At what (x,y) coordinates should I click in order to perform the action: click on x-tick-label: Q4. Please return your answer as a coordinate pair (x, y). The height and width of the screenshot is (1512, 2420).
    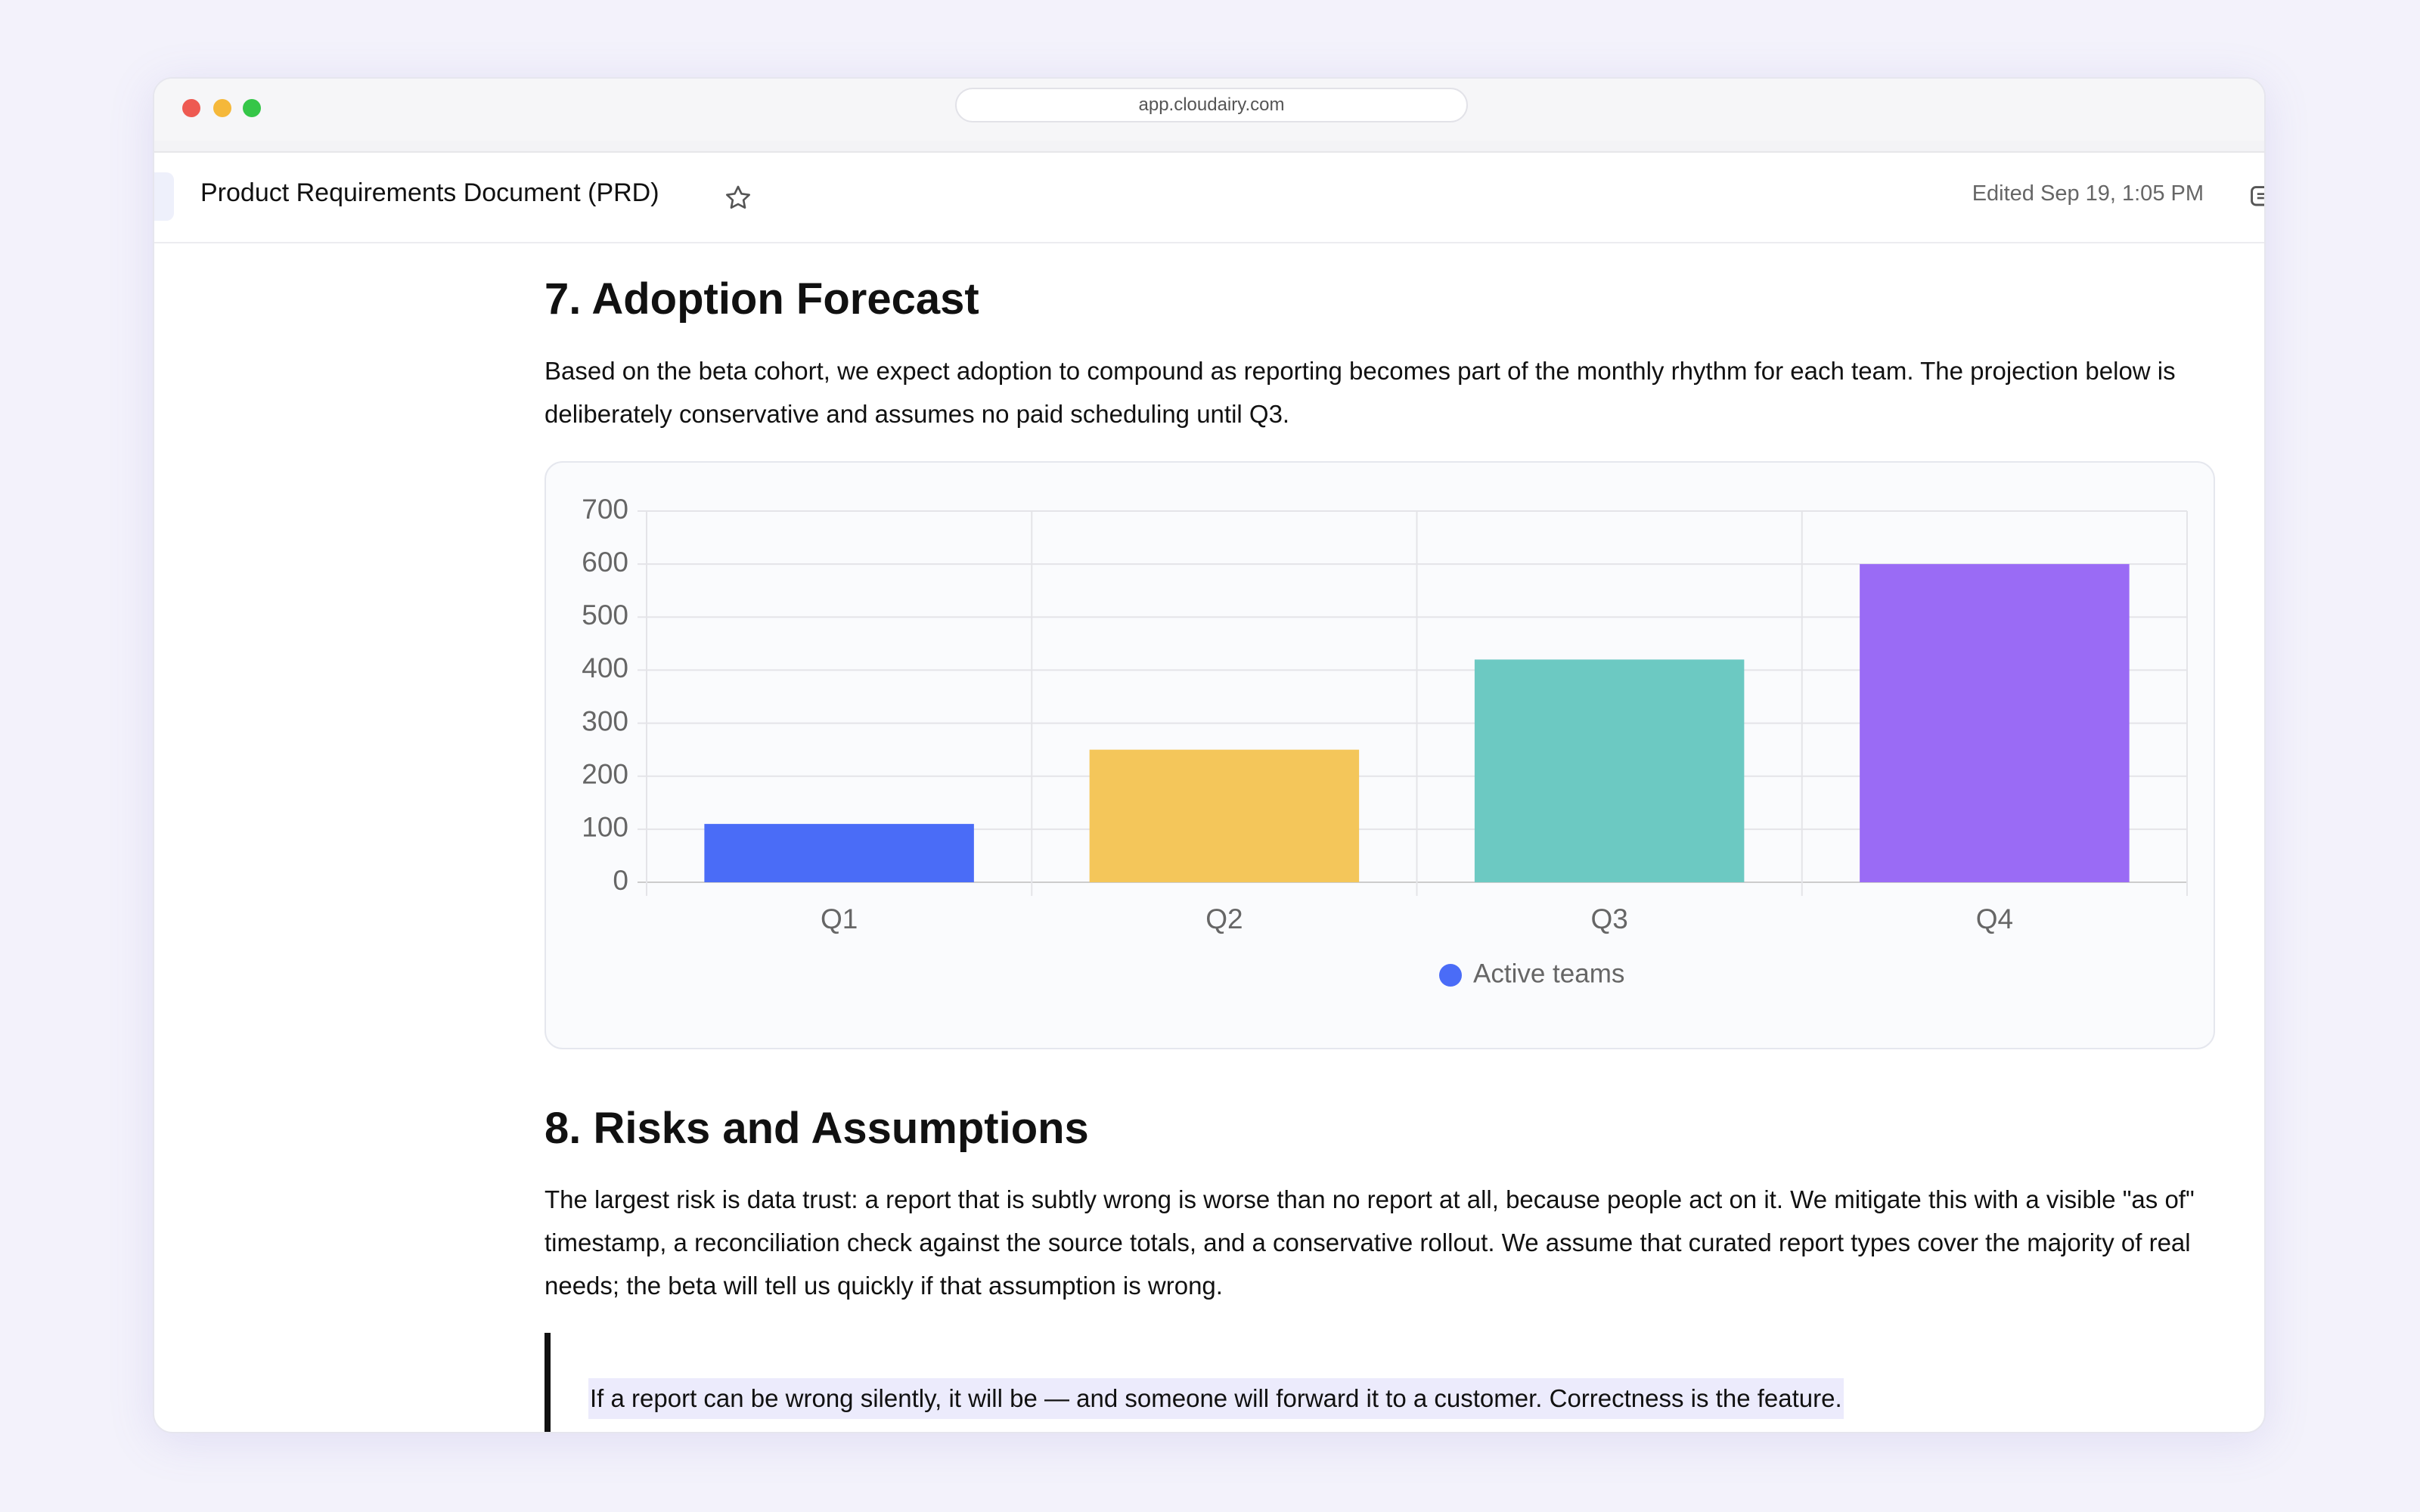
    Looking at the image, I should click on (1994, 919).